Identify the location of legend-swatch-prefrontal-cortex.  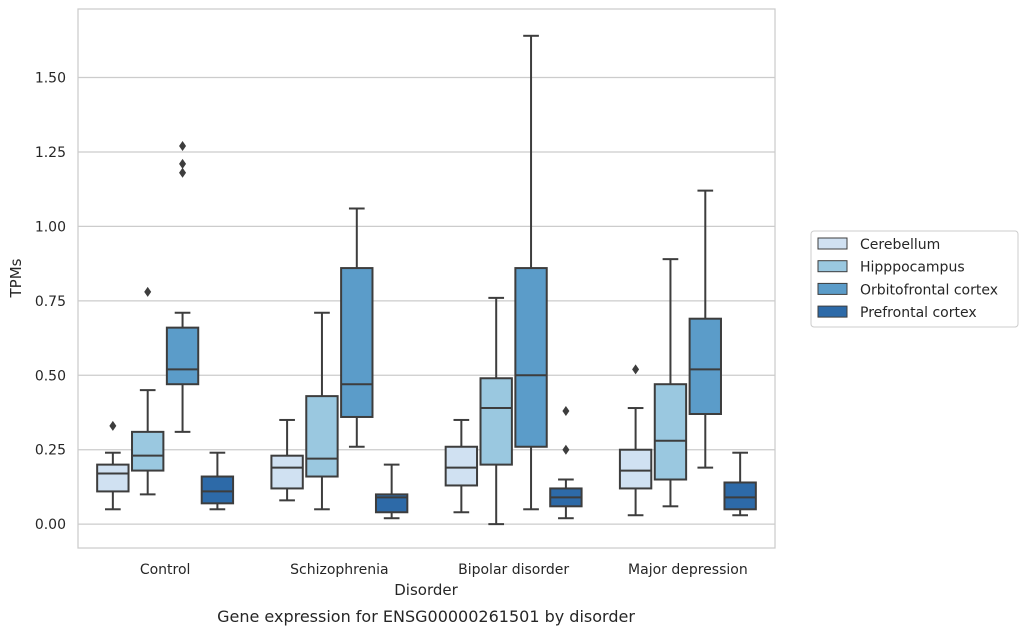
(832, 311).